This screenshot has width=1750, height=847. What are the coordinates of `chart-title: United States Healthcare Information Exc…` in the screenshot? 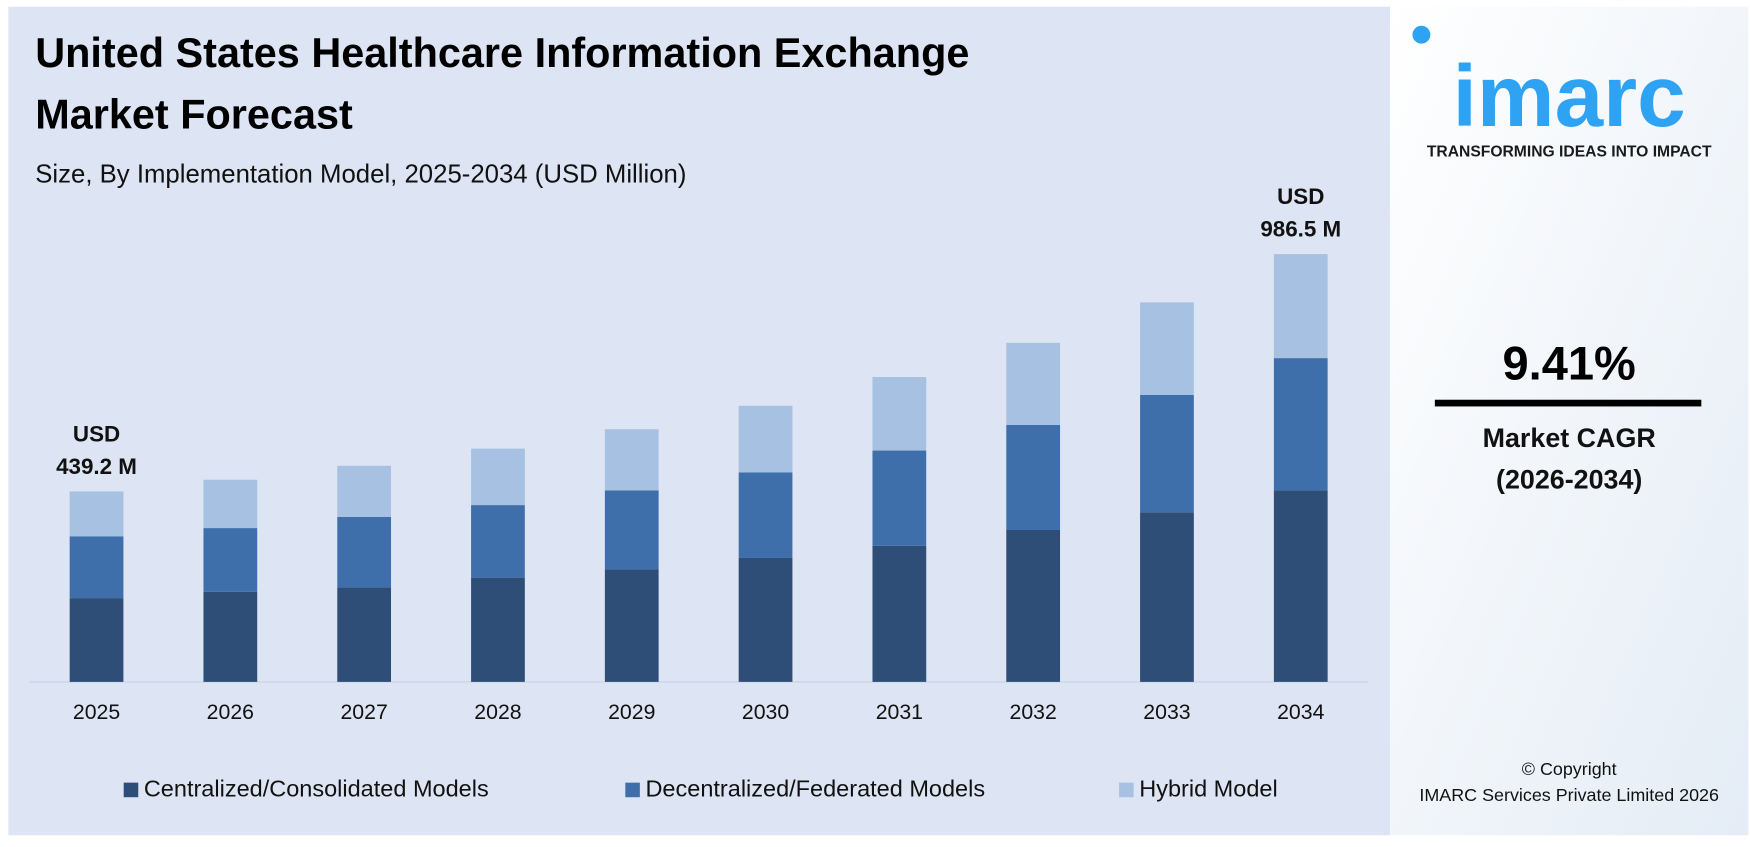 It's located at (502, 84).